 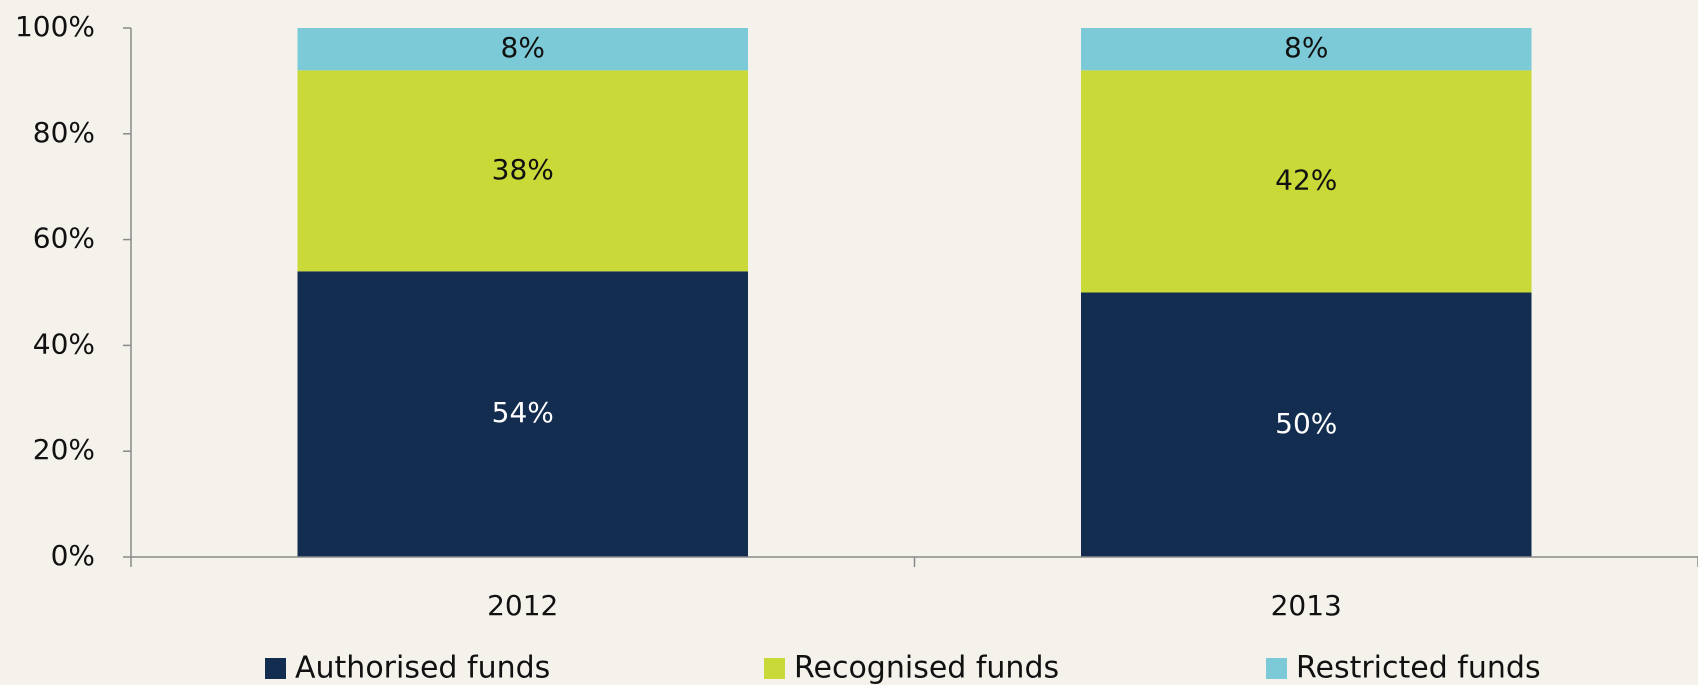 I want to click on y-tick-label: 40%, so click(x=64, y=343).